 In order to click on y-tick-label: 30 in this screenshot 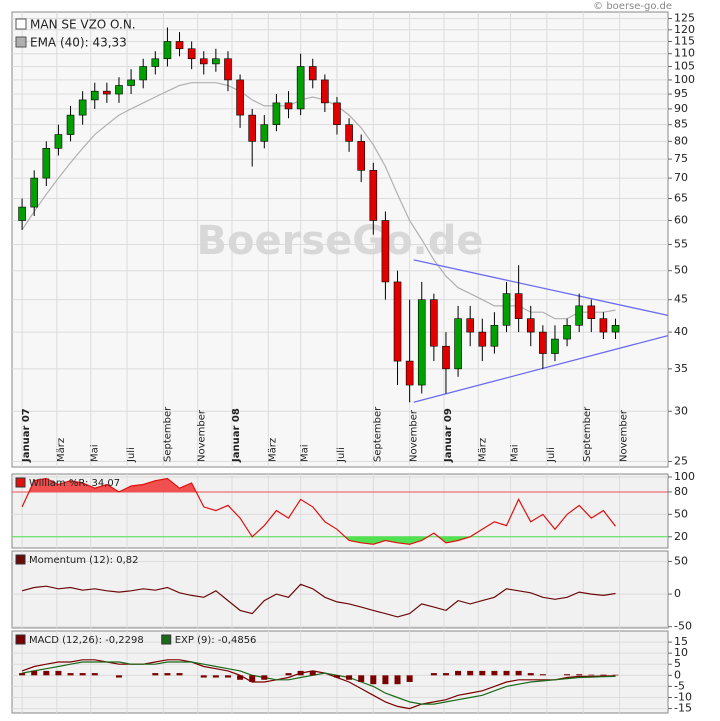, I will do `click(681, 410)`.